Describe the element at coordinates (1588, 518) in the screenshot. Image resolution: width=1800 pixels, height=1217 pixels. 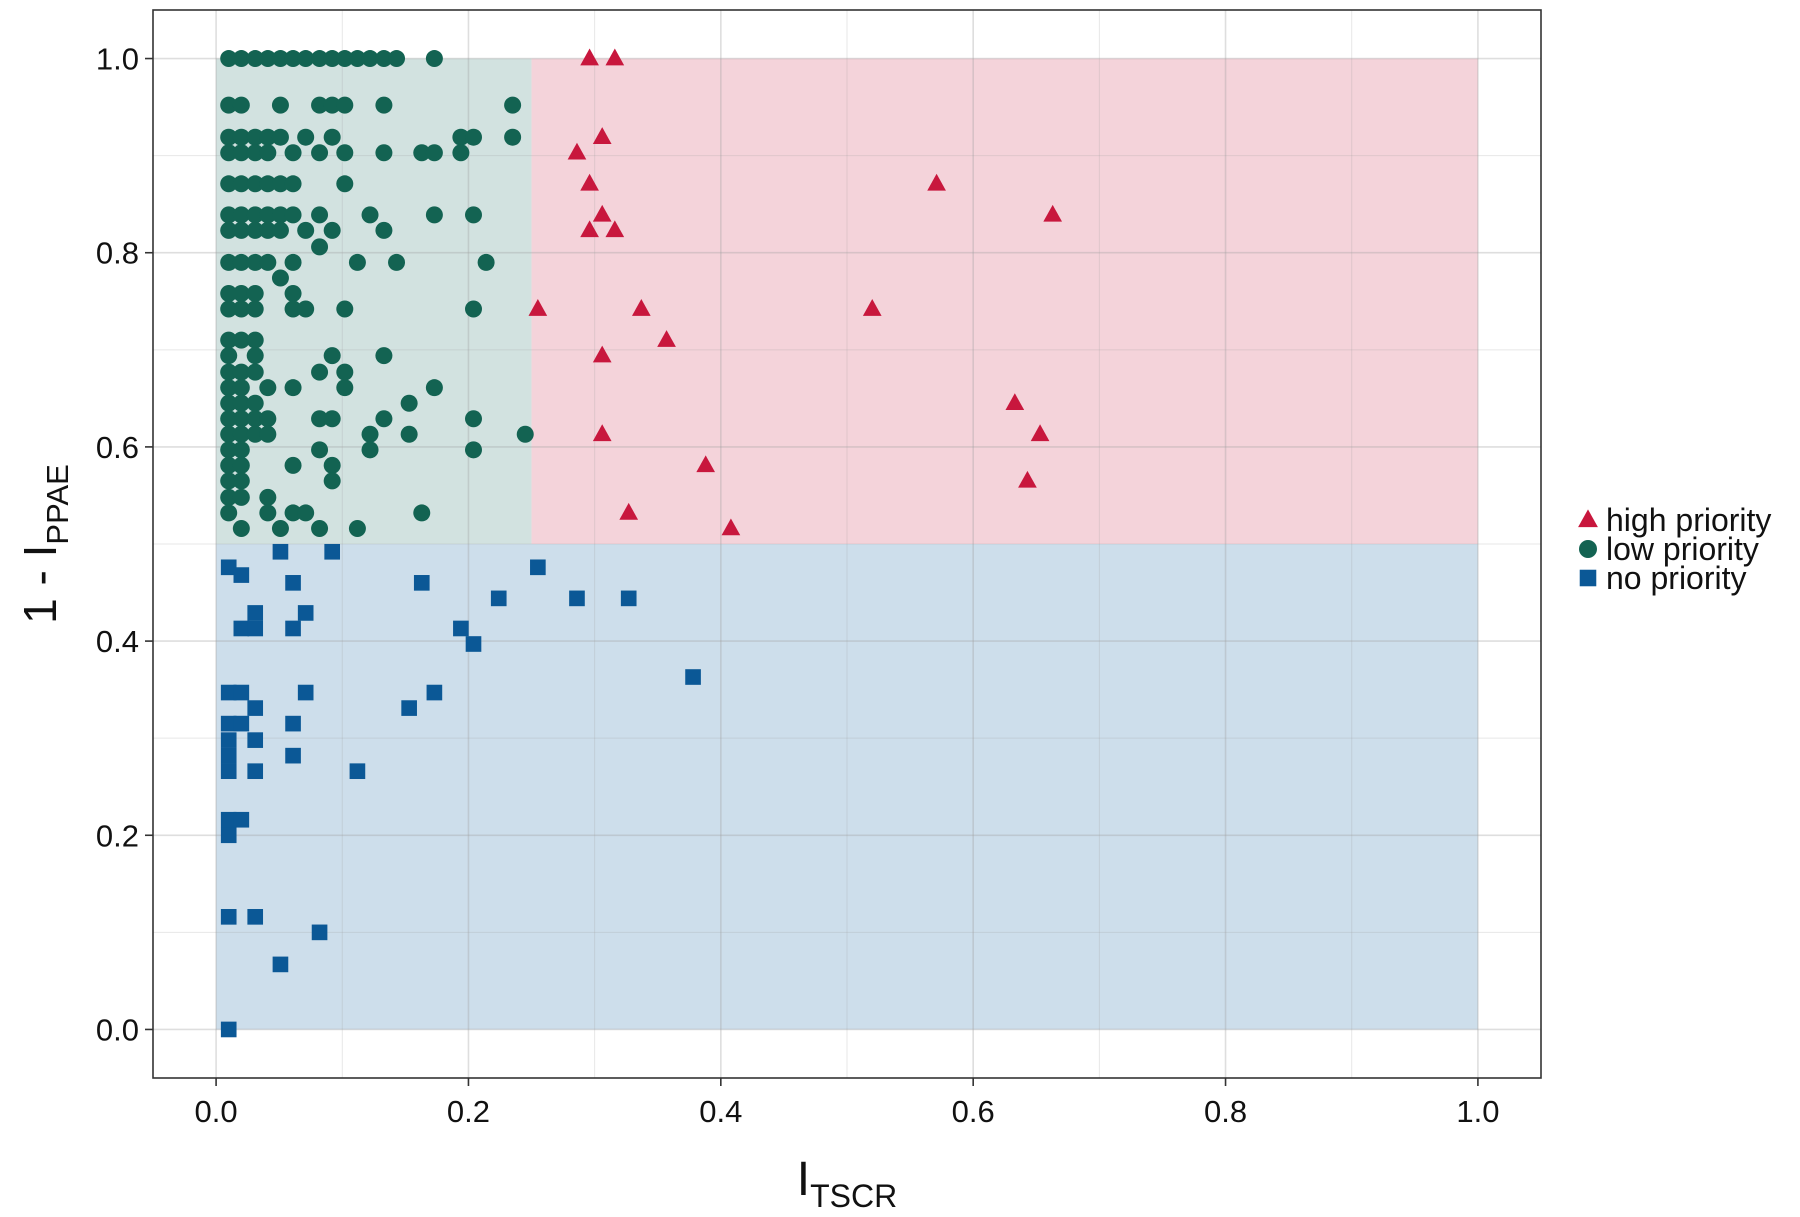
I see `legend-triangle-marker` at that location.